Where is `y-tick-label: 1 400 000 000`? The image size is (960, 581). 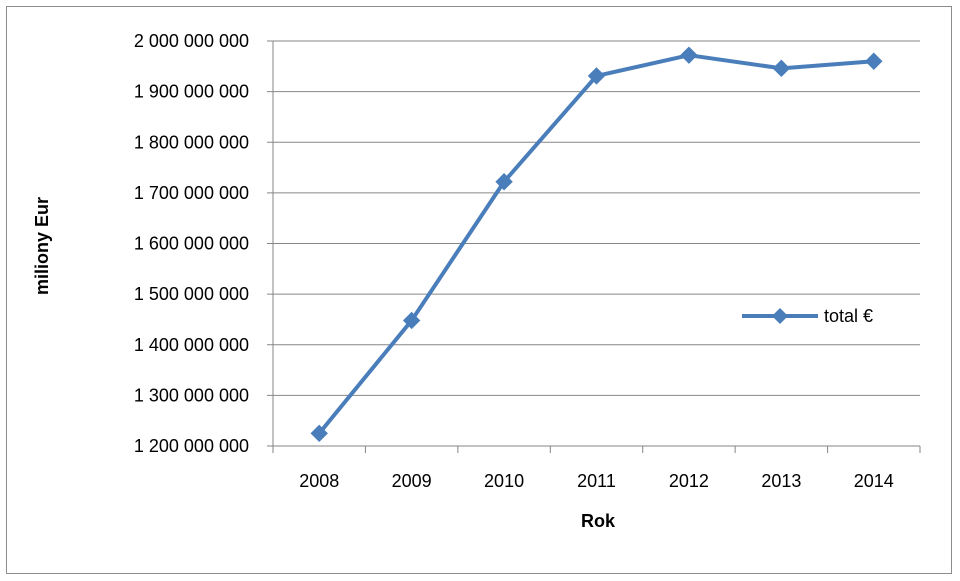
y-tick-label: 1 400 000 000 is located at coordinates (191, 345).